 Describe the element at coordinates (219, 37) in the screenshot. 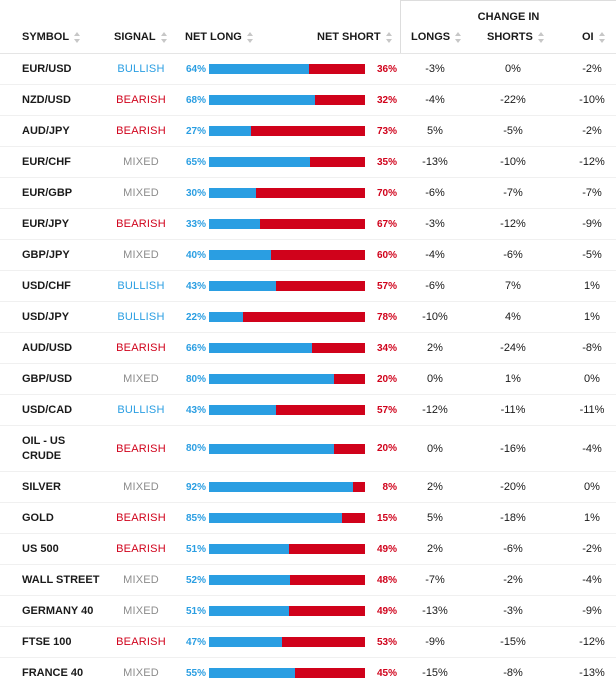

I see `column-header-net-long: NET LONG` at that location.